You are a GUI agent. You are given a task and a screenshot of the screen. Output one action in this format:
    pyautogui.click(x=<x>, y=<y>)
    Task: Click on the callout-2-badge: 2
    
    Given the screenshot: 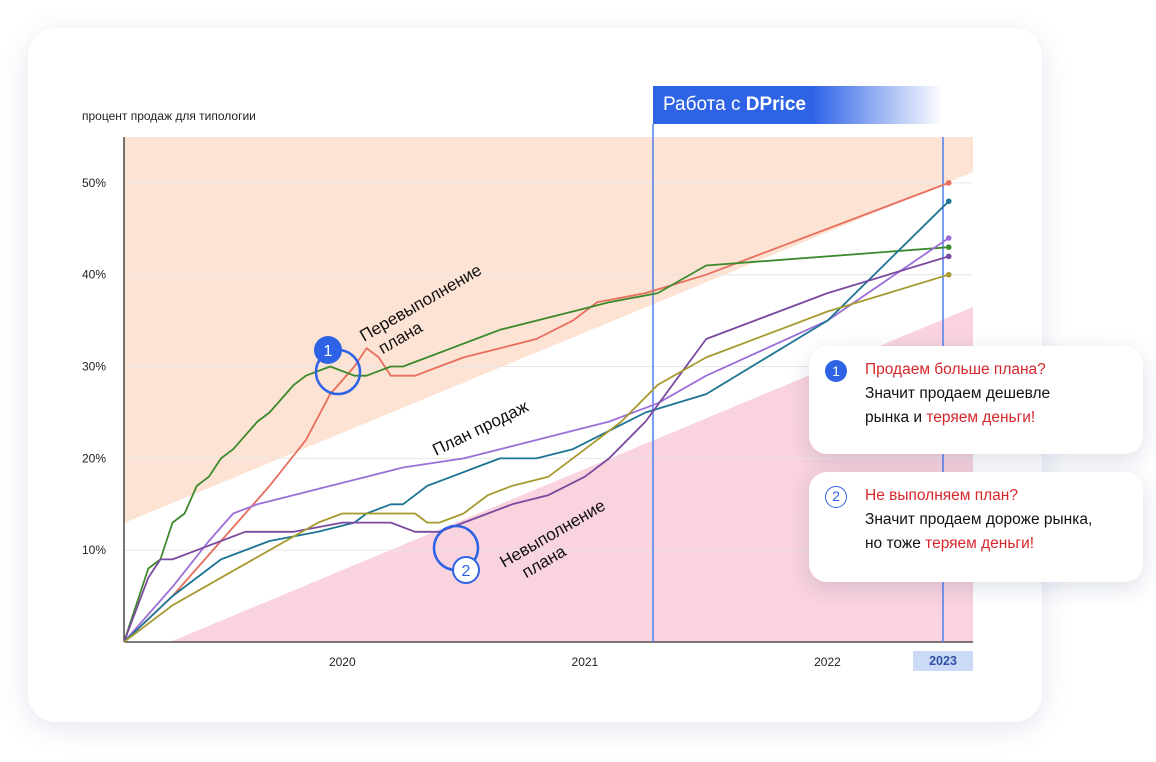 What is the action you would take?
    pyautogui.click(x=836, y=497)
    